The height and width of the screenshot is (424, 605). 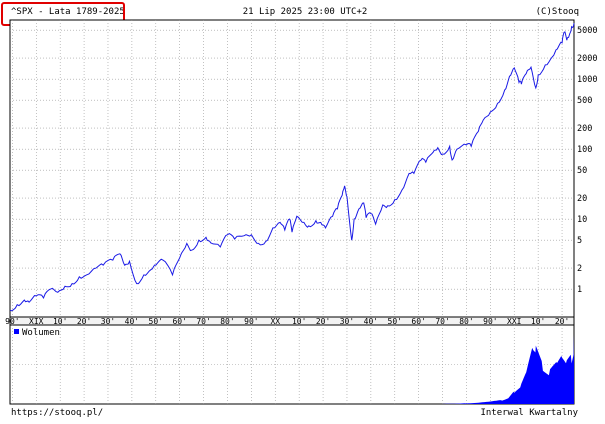 I want to click on x-tick-label: XXI, so click(x=514, y=321).